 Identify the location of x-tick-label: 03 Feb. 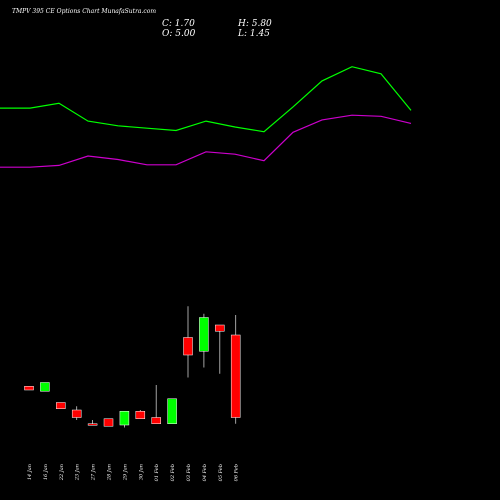
(189, 472).